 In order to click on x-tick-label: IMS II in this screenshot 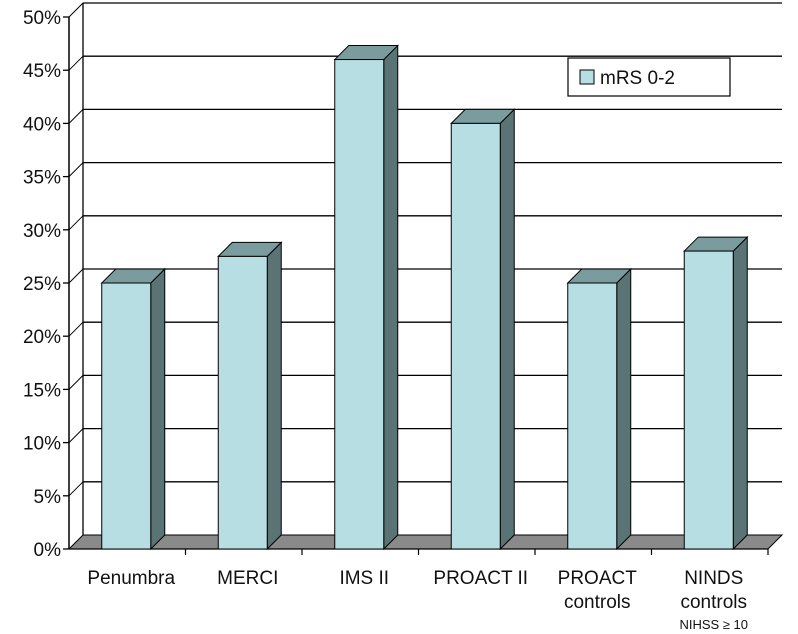, I will do `click(364, 578)`.